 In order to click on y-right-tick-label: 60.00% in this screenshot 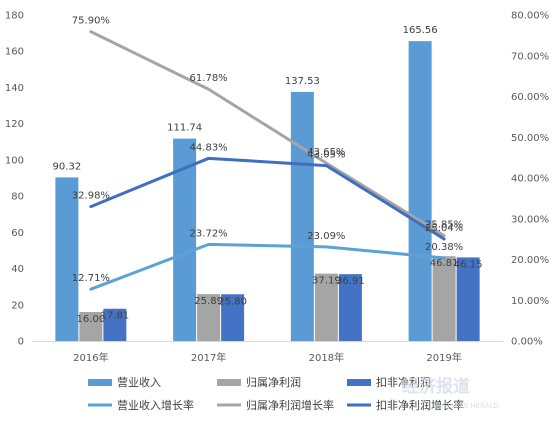, I will do `click(530, 97)`.